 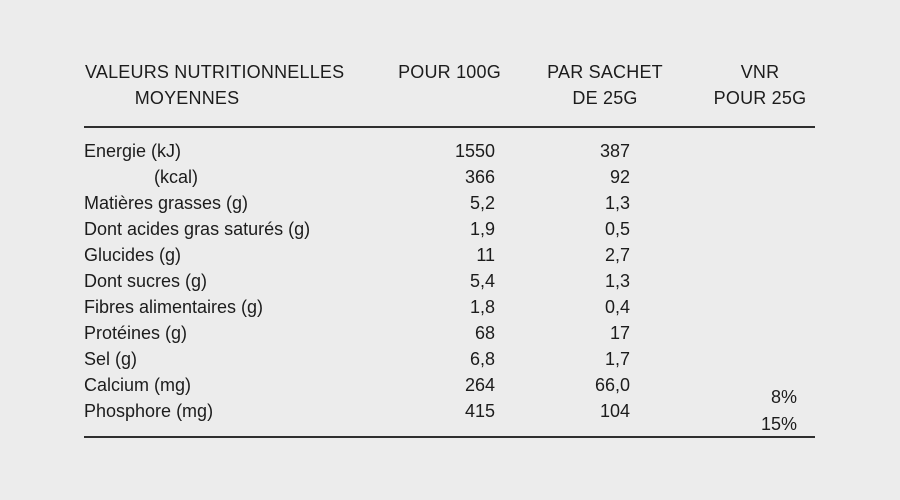 I want to click on value-per-100g: 5,4, so click(x=482, y=281).